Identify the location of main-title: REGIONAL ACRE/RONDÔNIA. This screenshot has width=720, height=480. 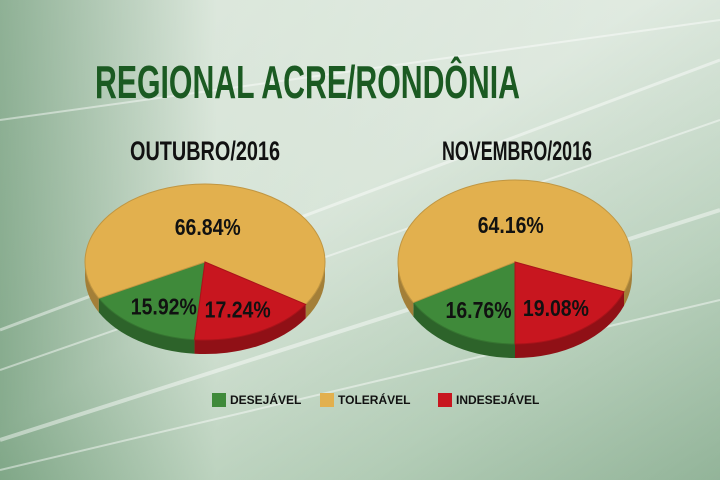
(307, 82).